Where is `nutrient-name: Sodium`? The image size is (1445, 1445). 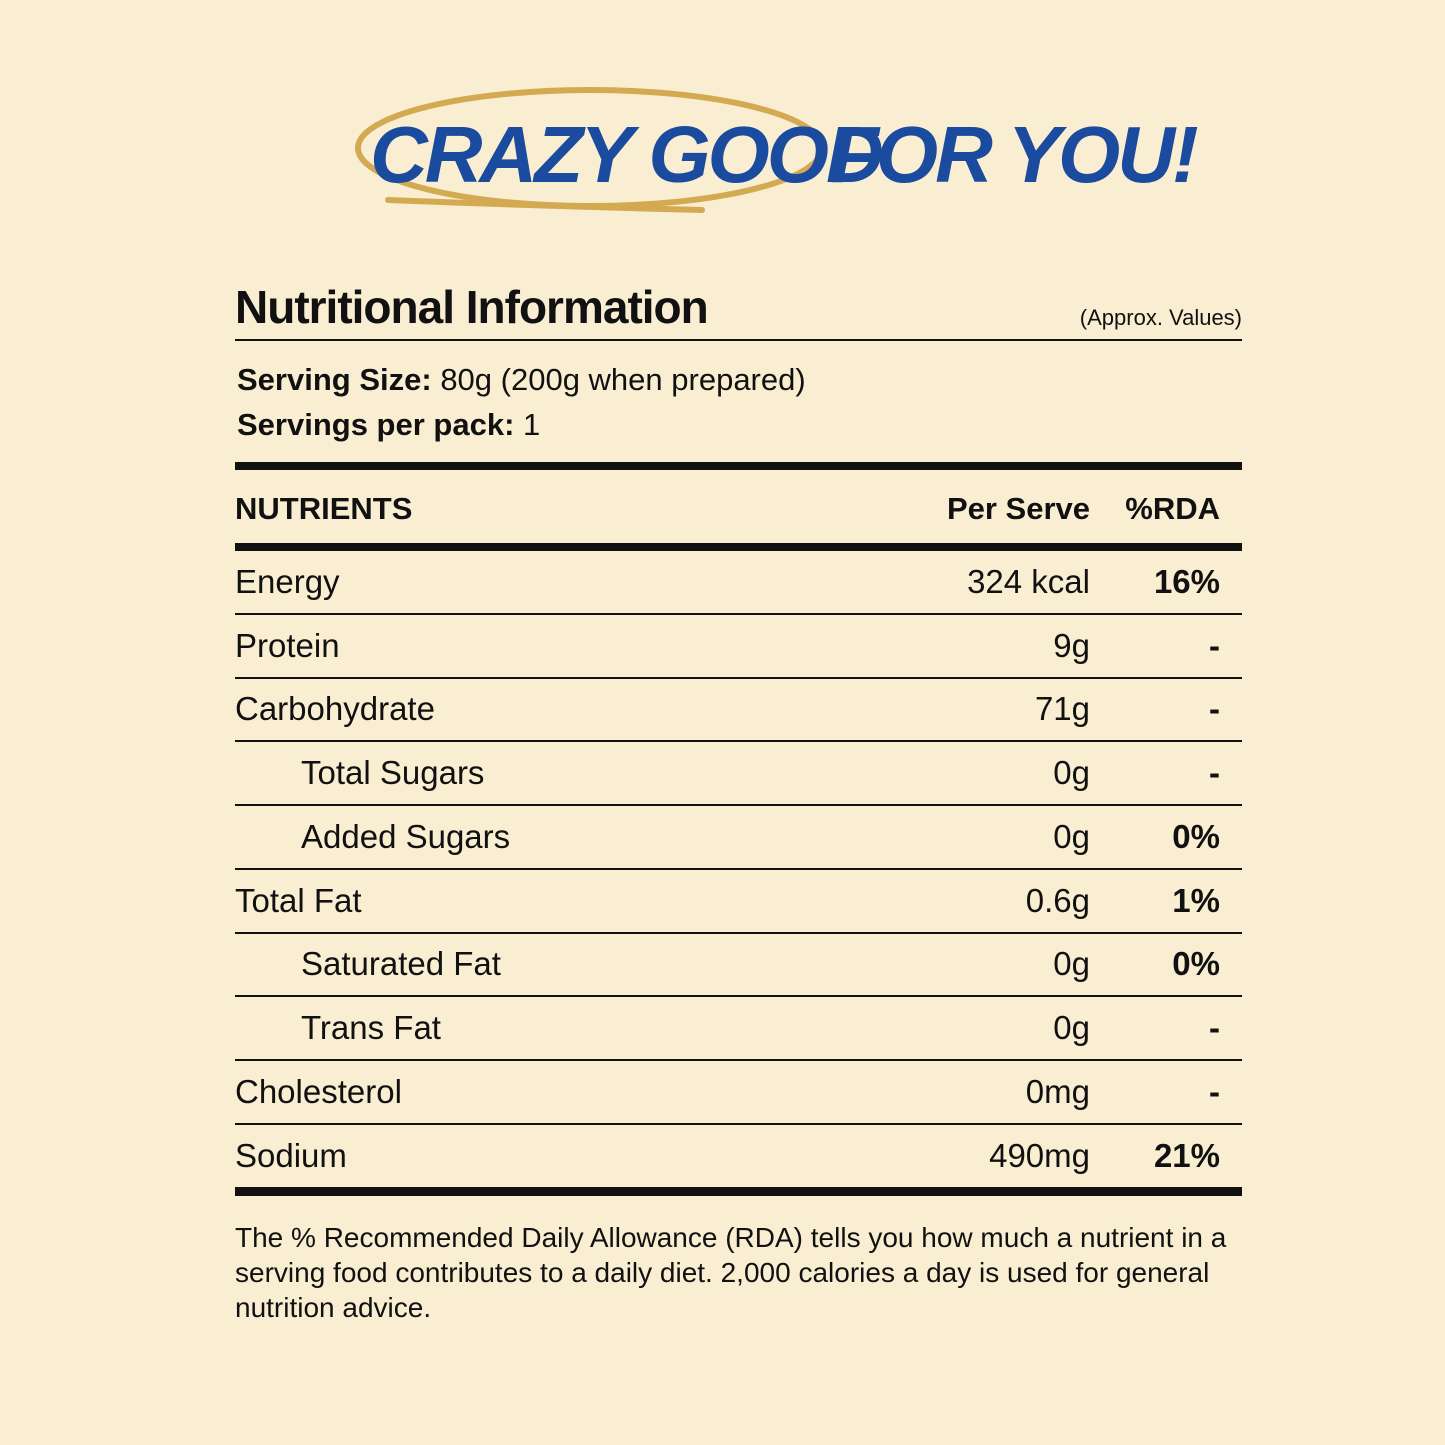 nutrient-name: Sodium is located at coordinates (291, 1156).